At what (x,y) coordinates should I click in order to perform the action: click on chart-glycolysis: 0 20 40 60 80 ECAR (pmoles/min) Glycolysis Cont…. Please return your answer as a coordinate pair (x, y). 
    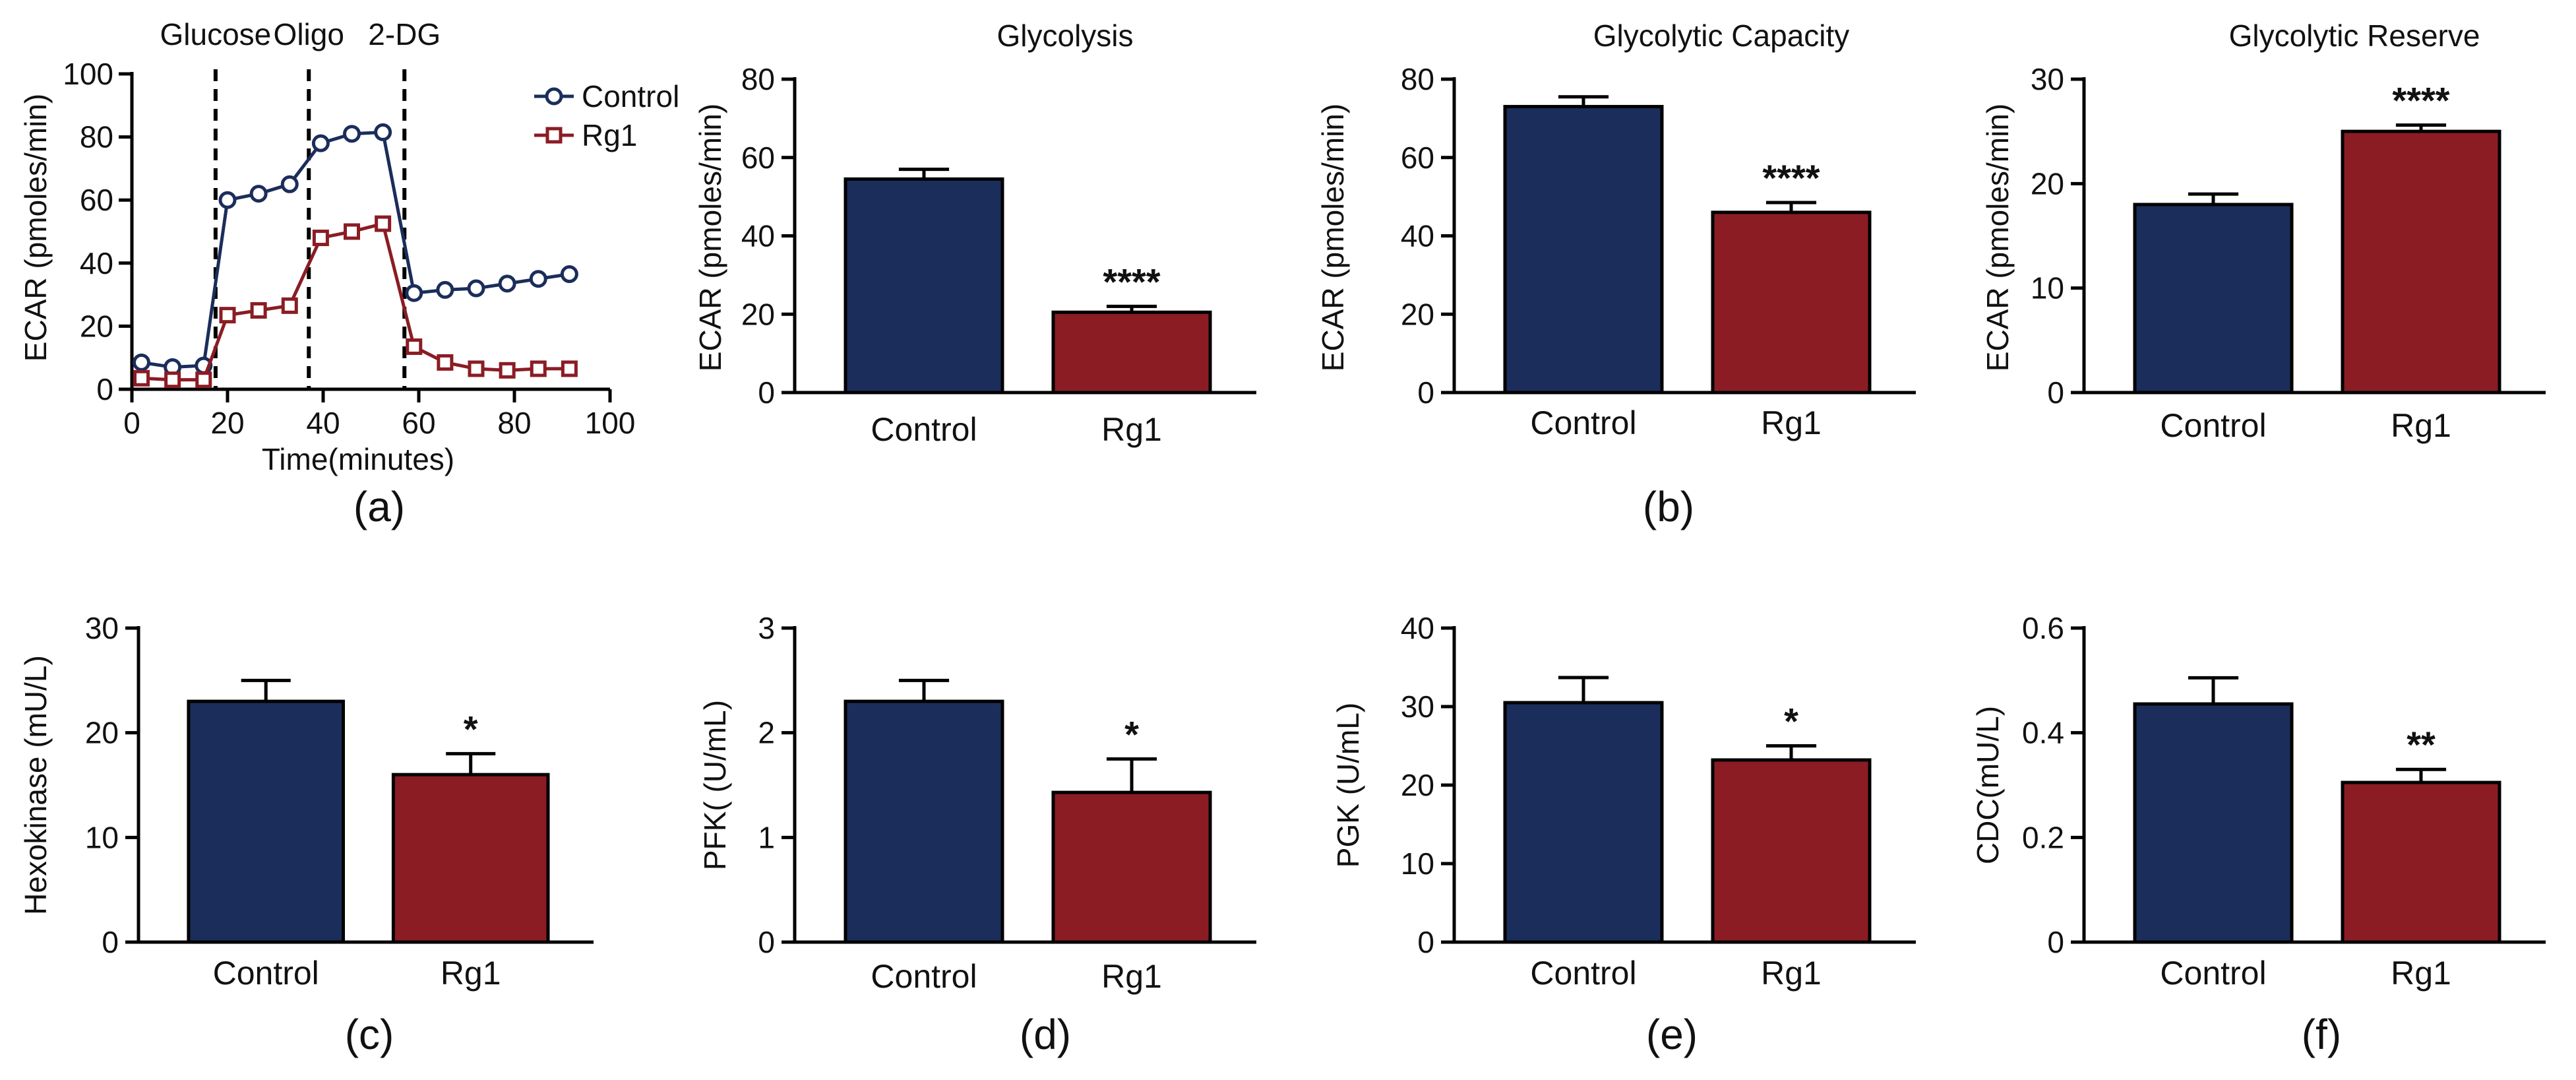
    Looking at the image, I should click on (974, 233).